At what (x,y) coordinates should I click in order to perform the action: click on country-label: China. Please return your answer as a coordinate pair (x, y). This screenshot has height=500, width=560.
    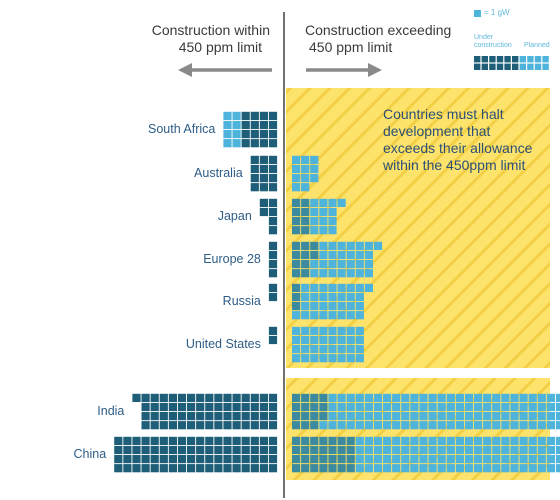
    Looking at the image, I should click on (90, 454).